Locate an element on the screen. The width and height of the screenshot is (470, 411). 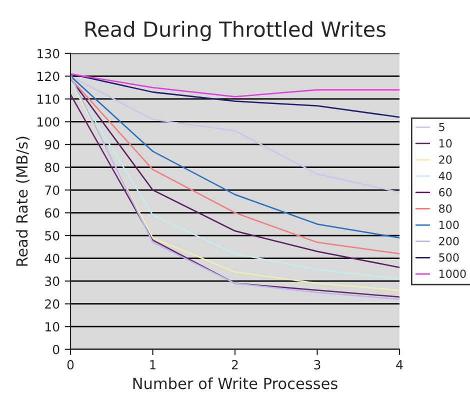
x-tick-label: 1 is located at coordinates (153, 365).